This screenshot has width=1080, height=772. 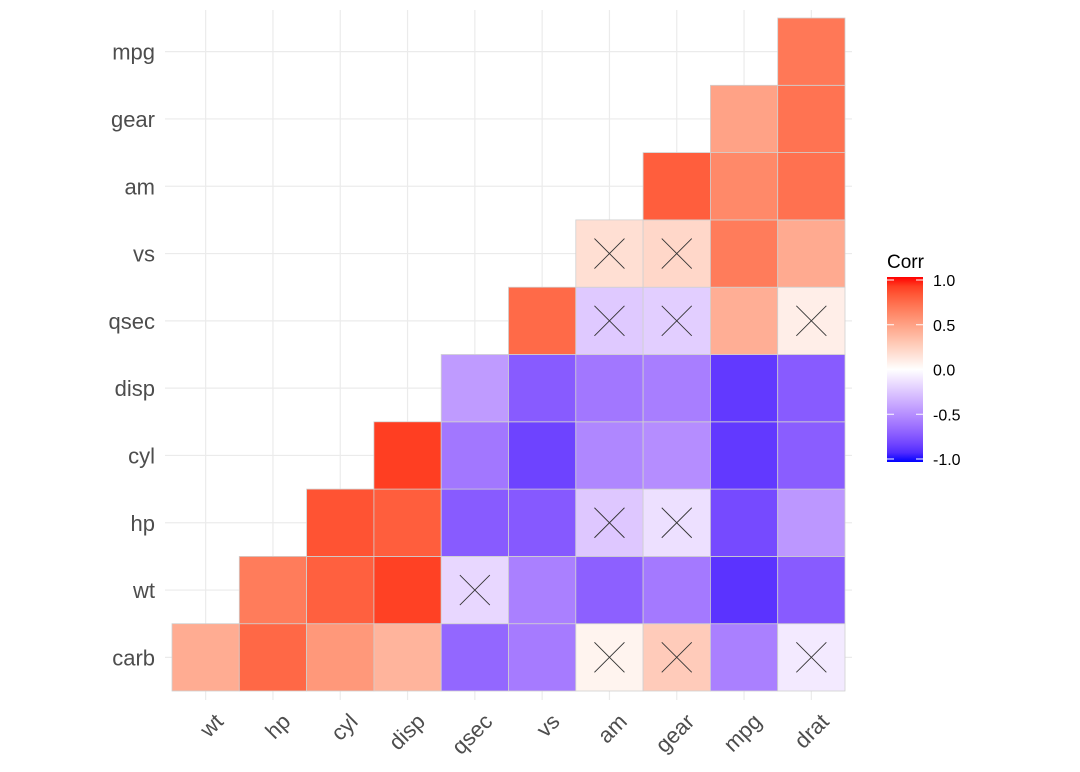 What do you see at coordinates (542, 590) in the screenshot?
I see `heatmap-cell-wt-vs` at bounding box center [542, 590].